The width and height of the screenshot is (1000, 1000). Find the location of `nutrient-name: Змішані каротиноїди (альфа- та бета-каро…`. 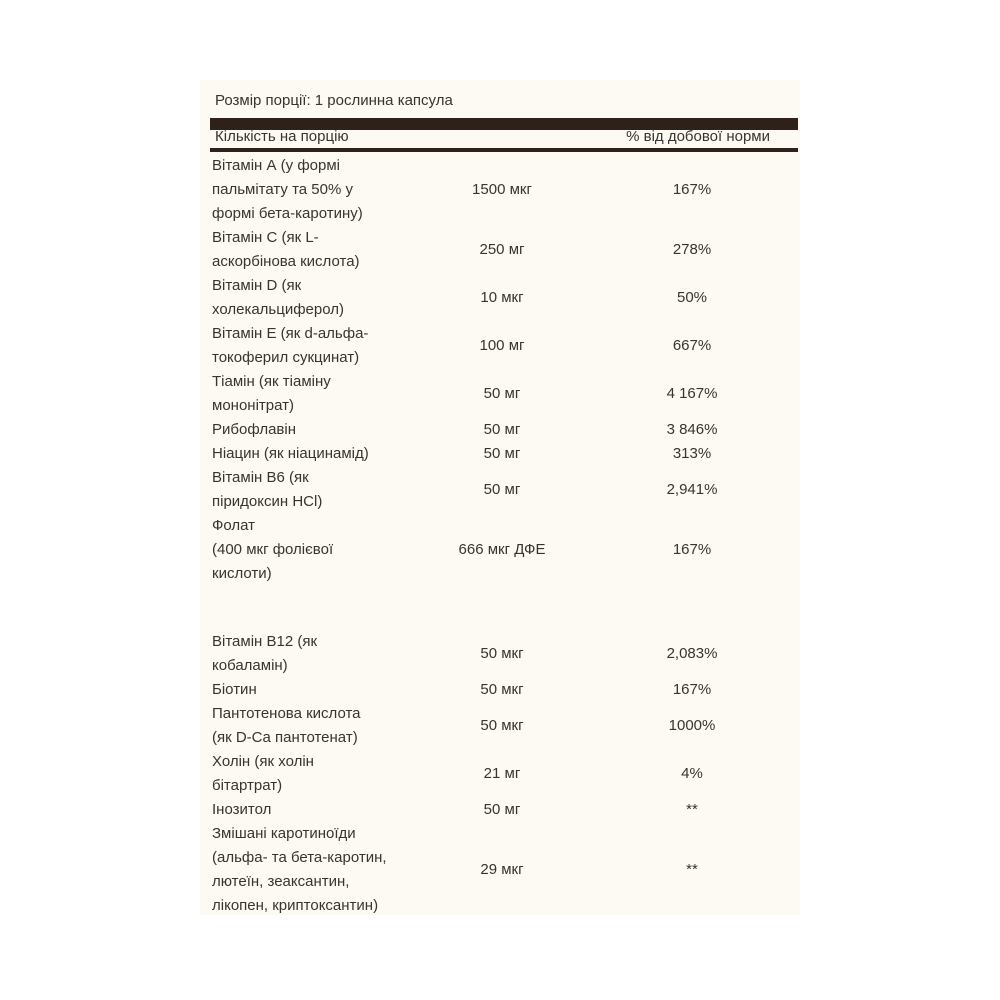

nutrient-name: Змішані каротиноїди (альфа- та бета-каро… is located at coordinates (299, 869).